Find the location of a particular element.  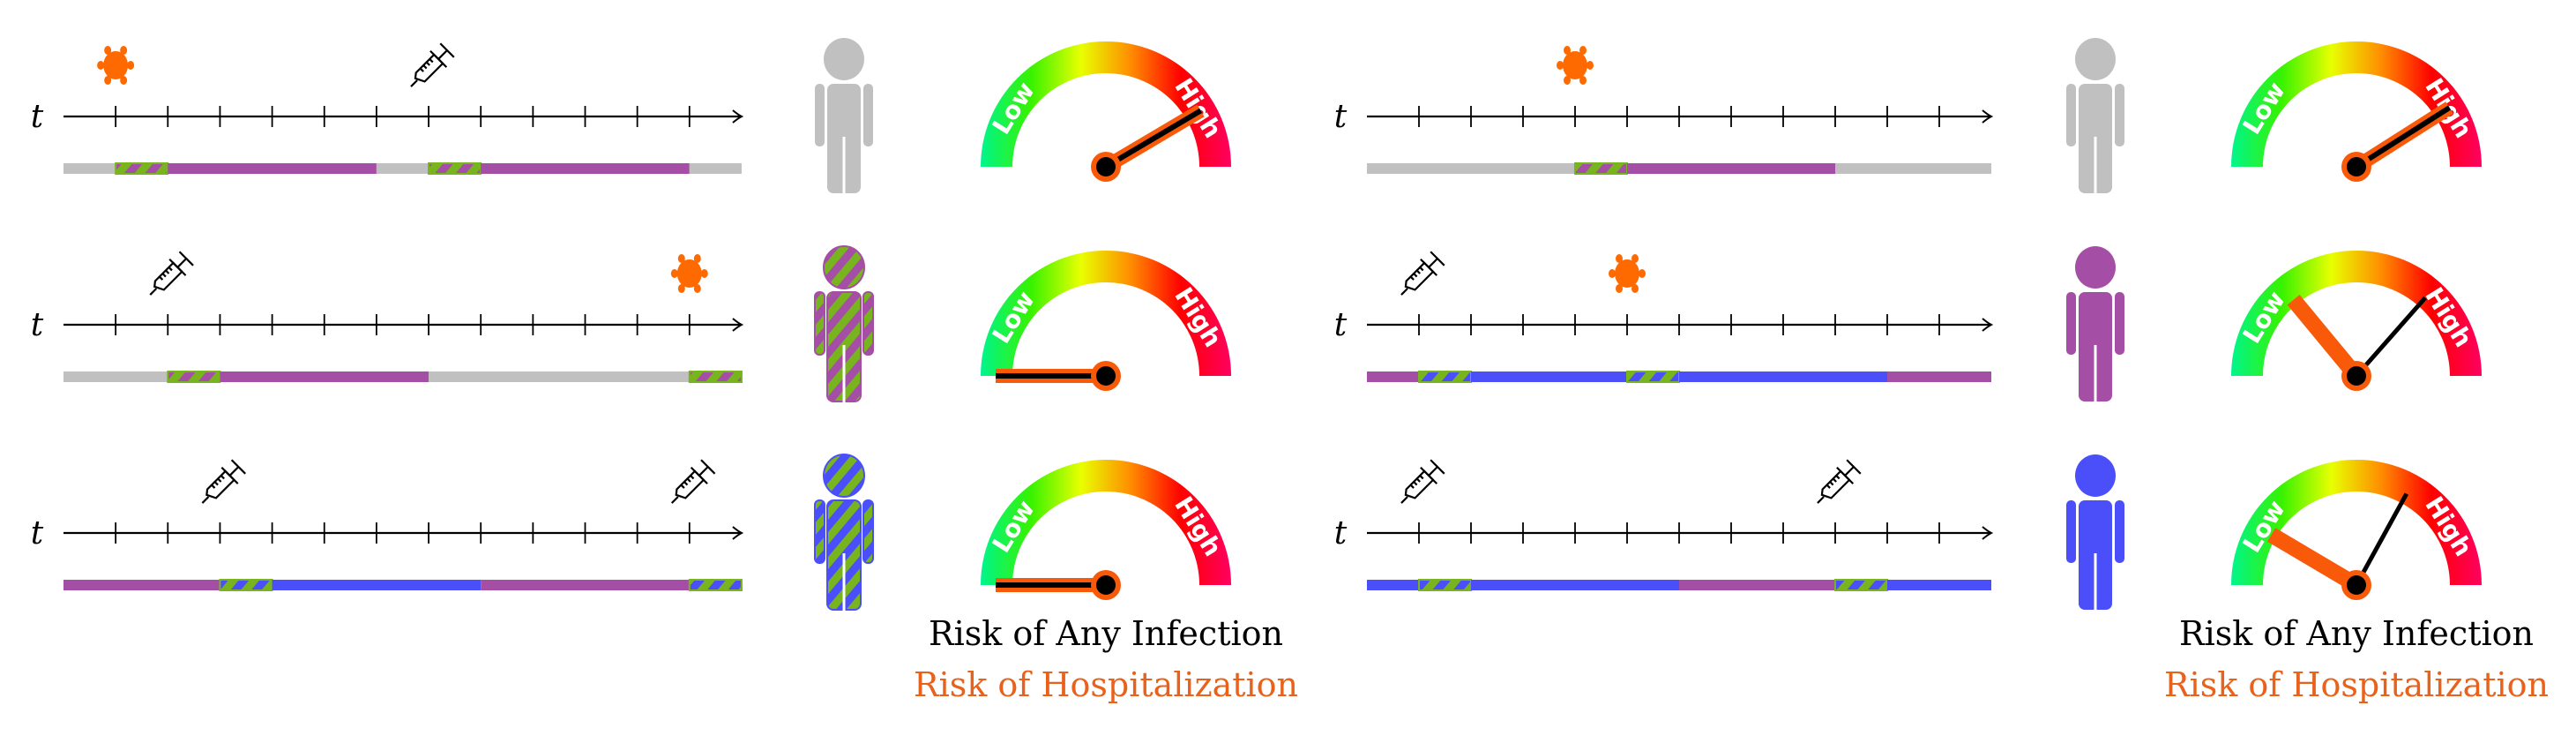

caption-infection-right: Risk of Any Infection is located at coordinates (2356, 633).